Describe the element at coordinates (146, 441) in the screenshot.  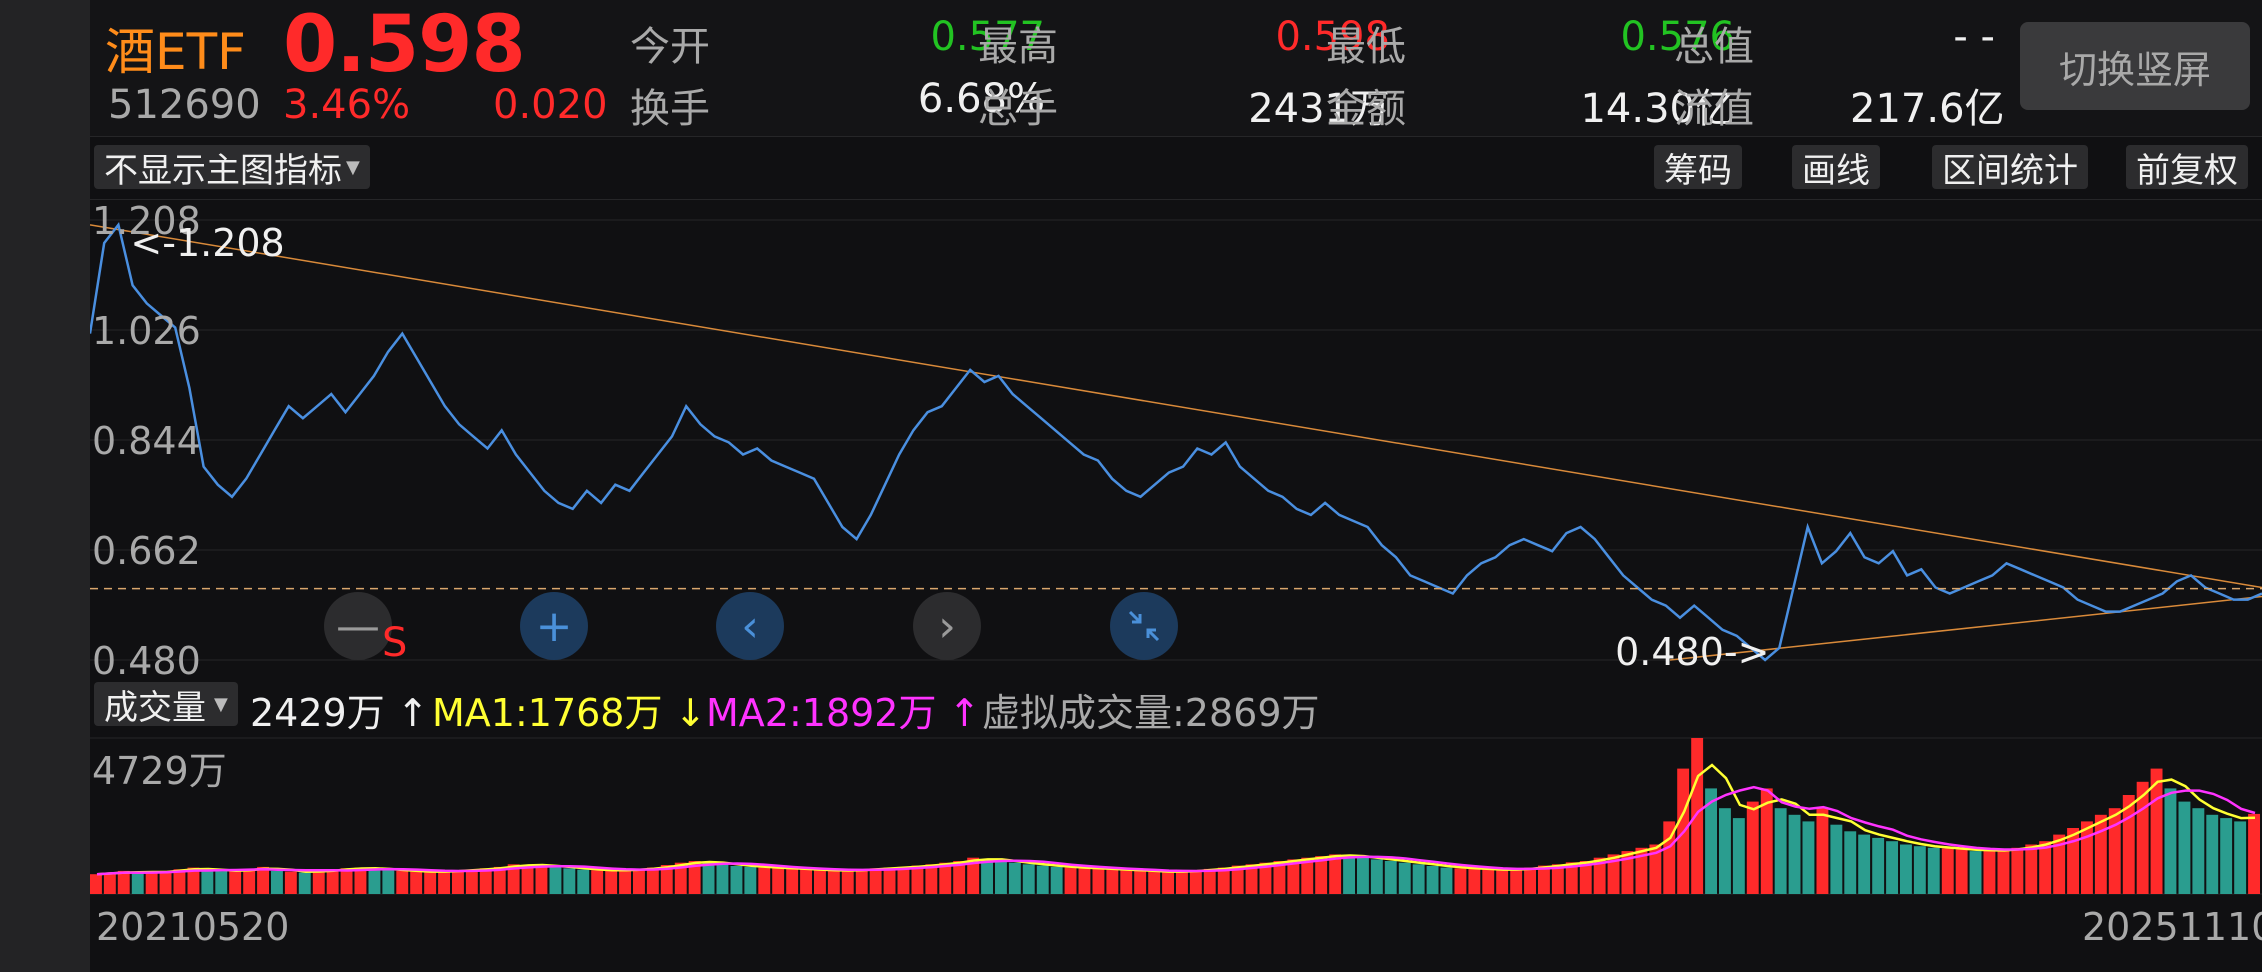
I see `price-axis-ticks: 1.208 1.026 0.844 0.662 0.480` at that location.